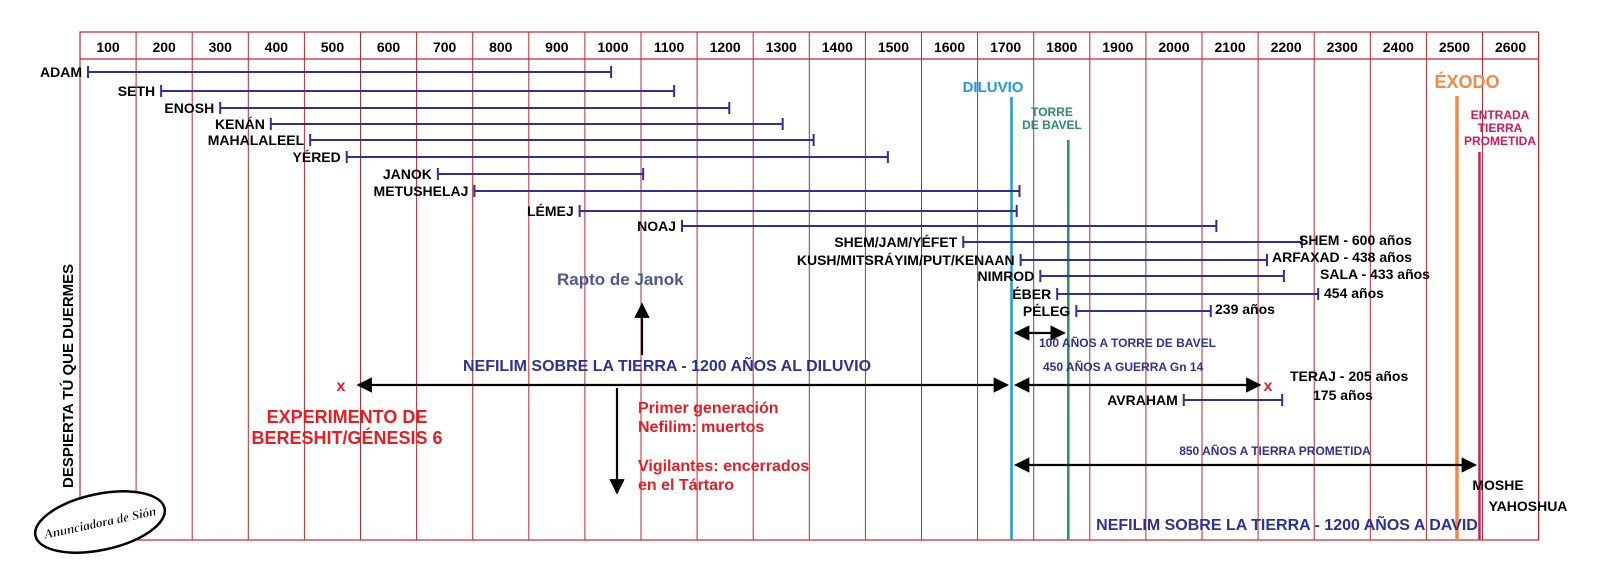 This screenshot has height=577, width=1600. Describe the element at coordinates (511, 140) in the screenshot. I see `lifespan-bar: MAHALALEEL` at that location.